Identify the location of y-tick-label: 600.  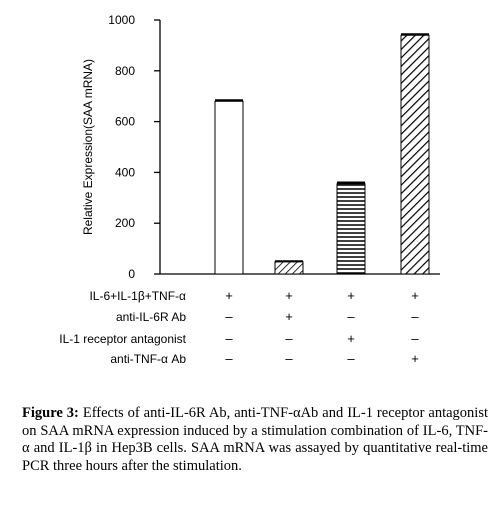
(125, 122).